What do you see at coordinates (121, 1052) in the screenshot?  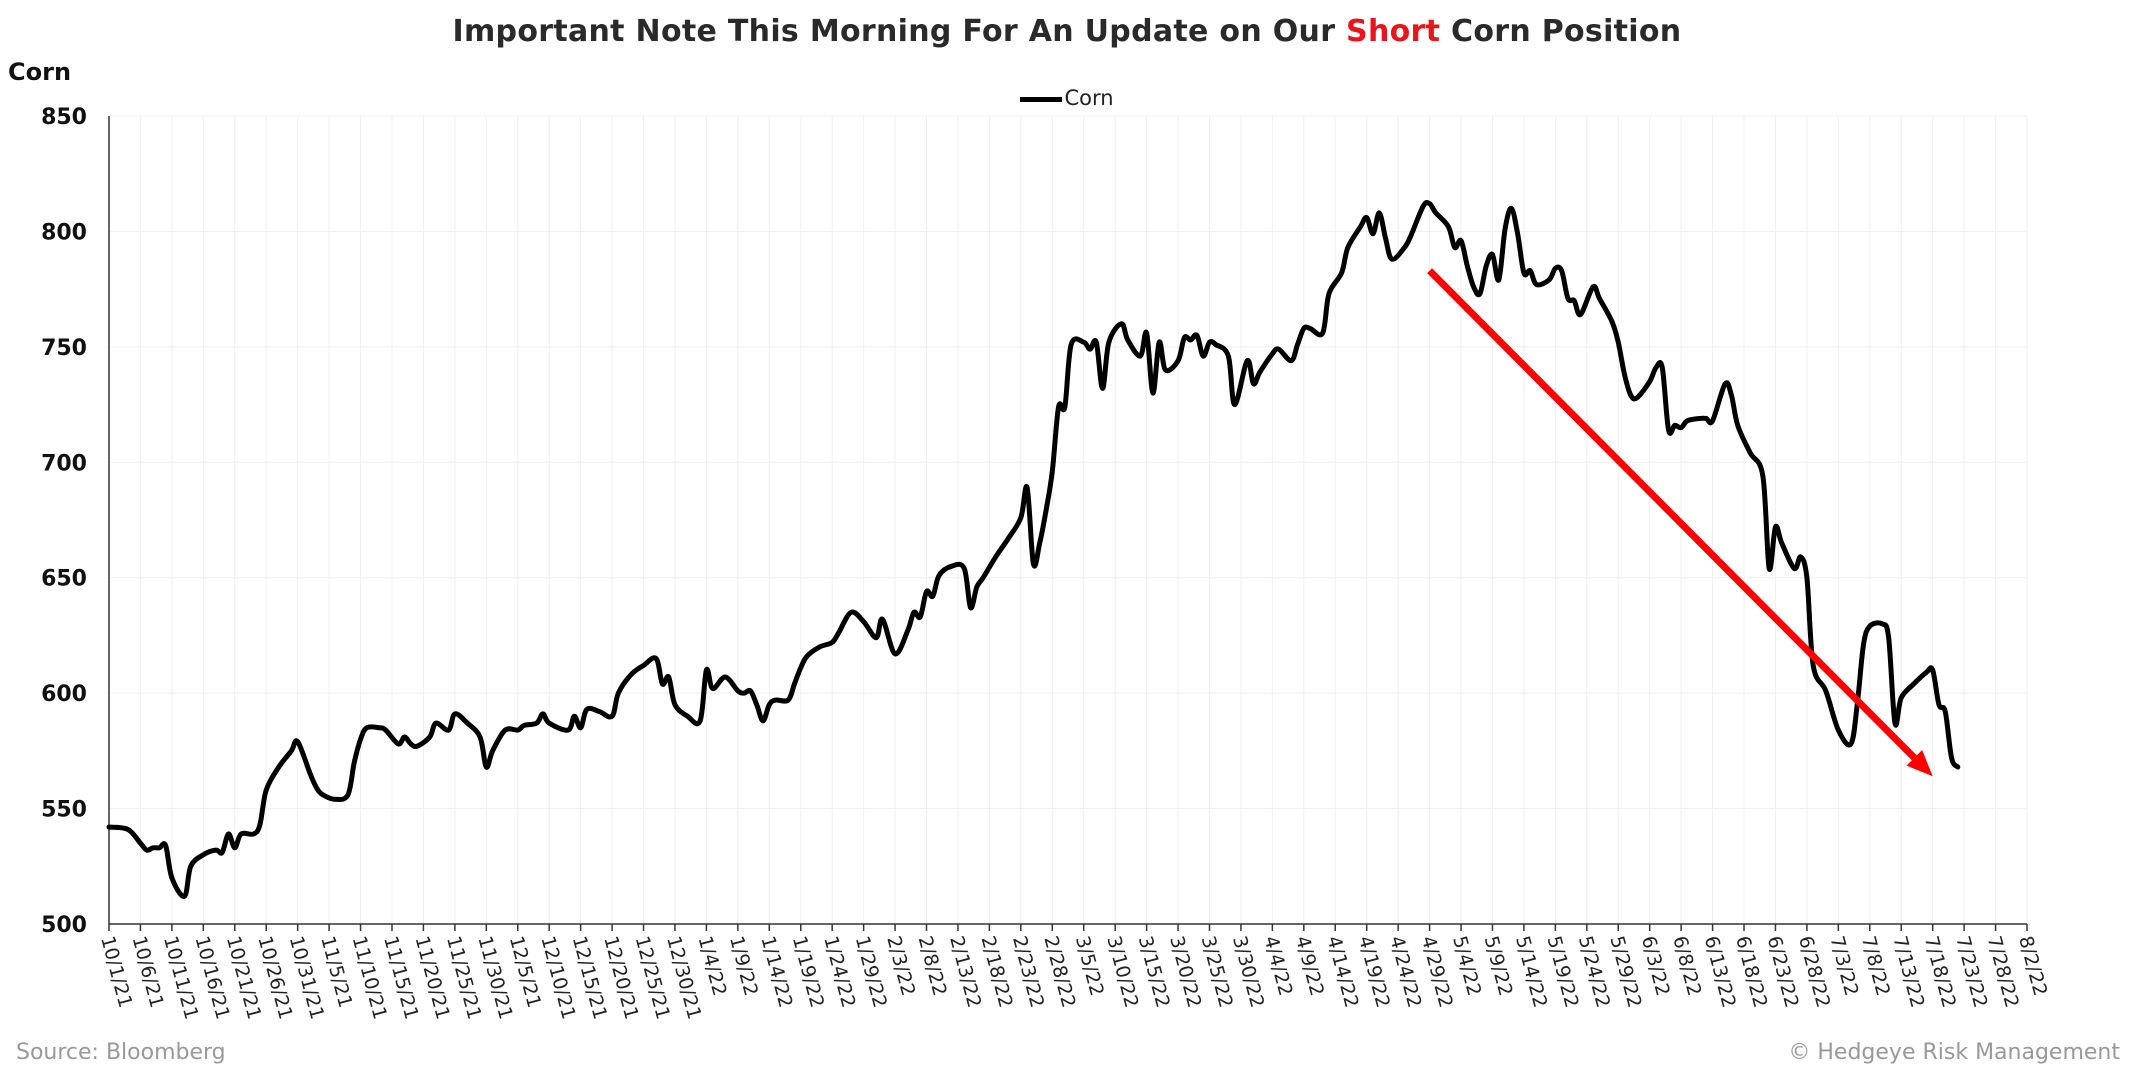 I see `source-note: Source: Bloomberg` at bounding box center [121, 1052].